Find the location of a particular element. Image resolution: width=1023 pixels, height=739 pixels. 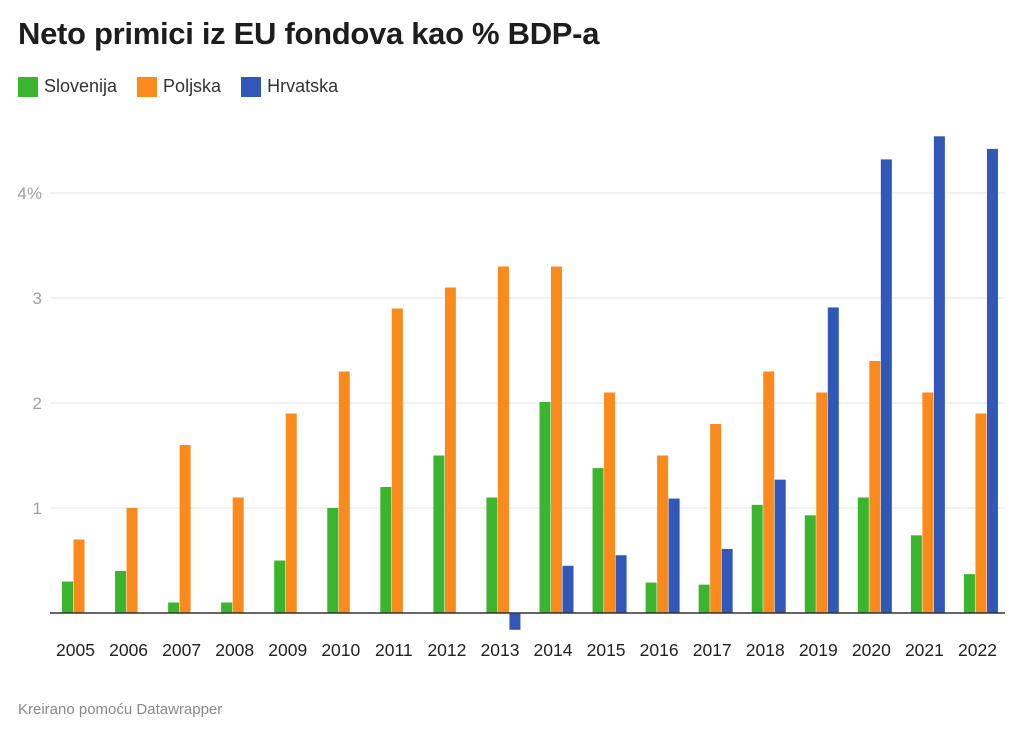

bar-hrvatska-2014 is located at coordinates (568, 589).